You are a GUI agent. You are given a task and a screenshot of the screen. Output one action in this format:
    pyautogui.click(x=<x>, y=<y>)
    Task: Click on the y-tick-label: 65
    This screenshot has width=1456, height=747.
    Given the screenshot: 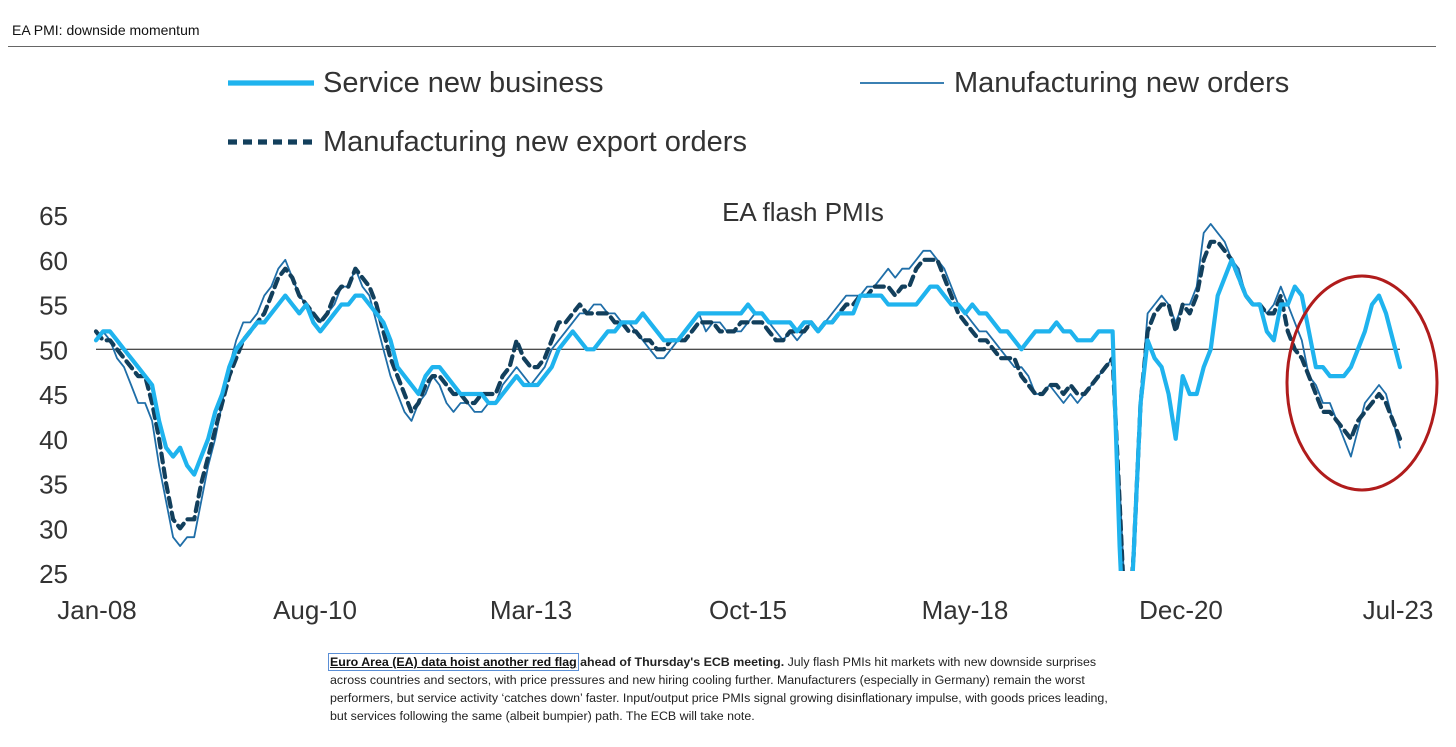 What is the action you would take?
    pyautogui.click(x=53, y=216)
    